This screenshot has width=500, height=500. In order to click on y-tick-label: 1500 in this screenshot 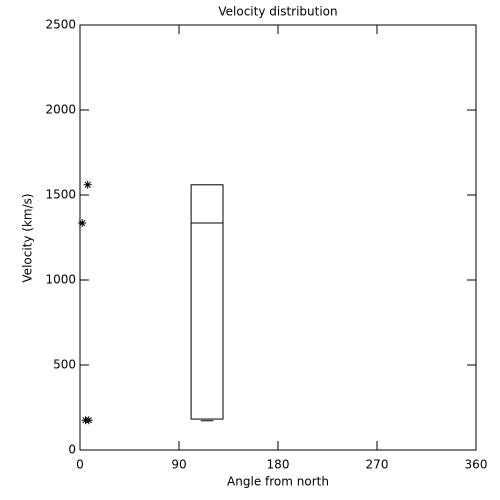, I will do `click(60, 195)`.